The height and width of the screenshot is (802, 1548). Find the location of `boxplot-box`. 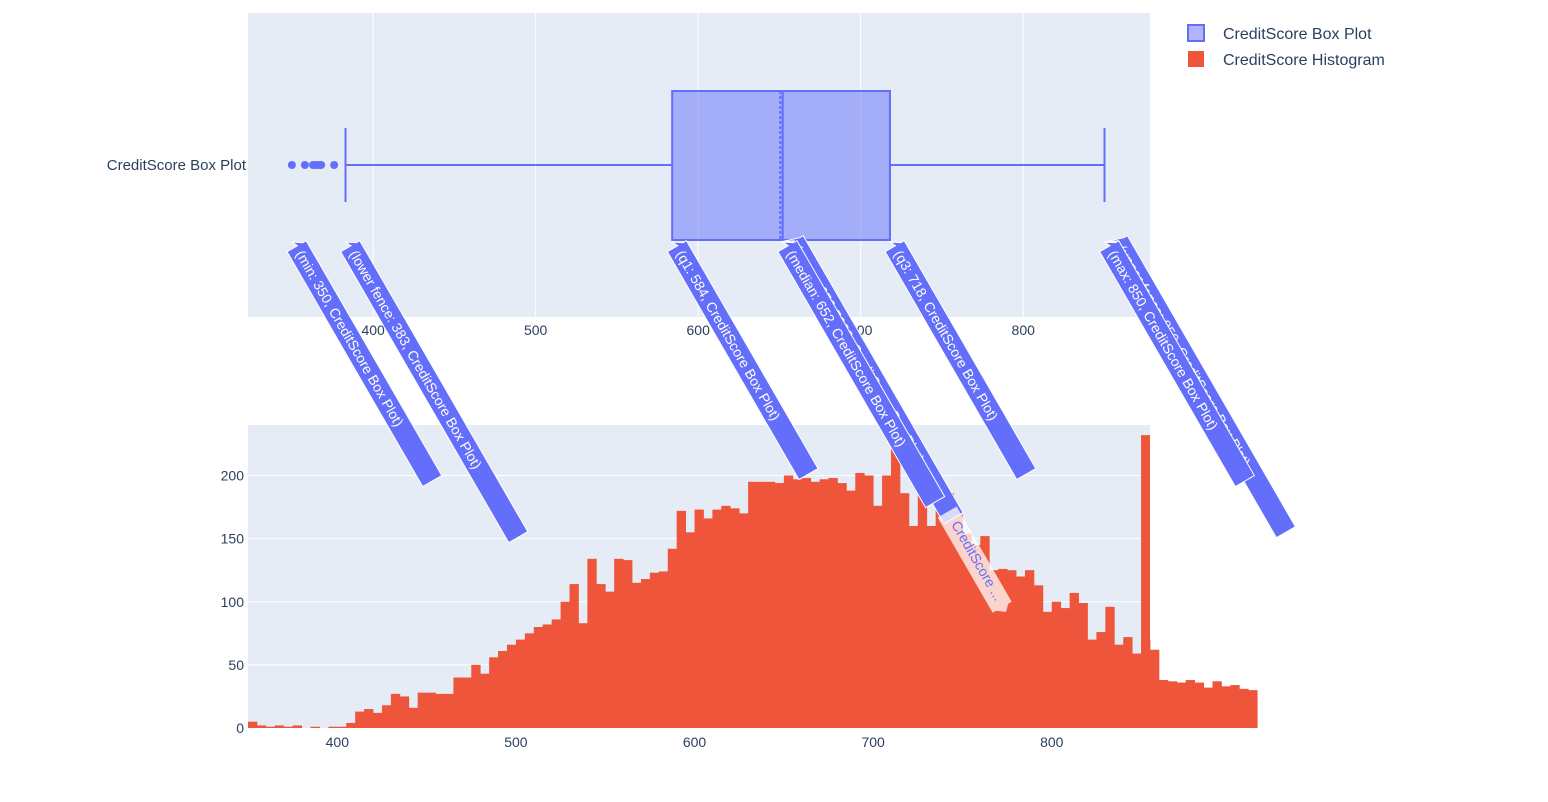

boxplot-box is located at coordinates (781, 165).